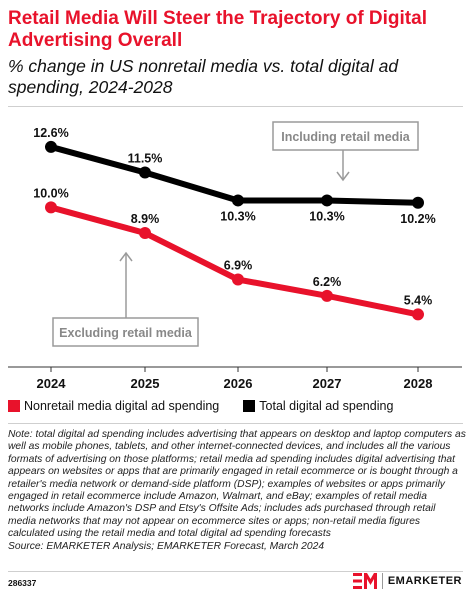  I want to click on annotation-label: Excluding retail media, so click(126, 333).